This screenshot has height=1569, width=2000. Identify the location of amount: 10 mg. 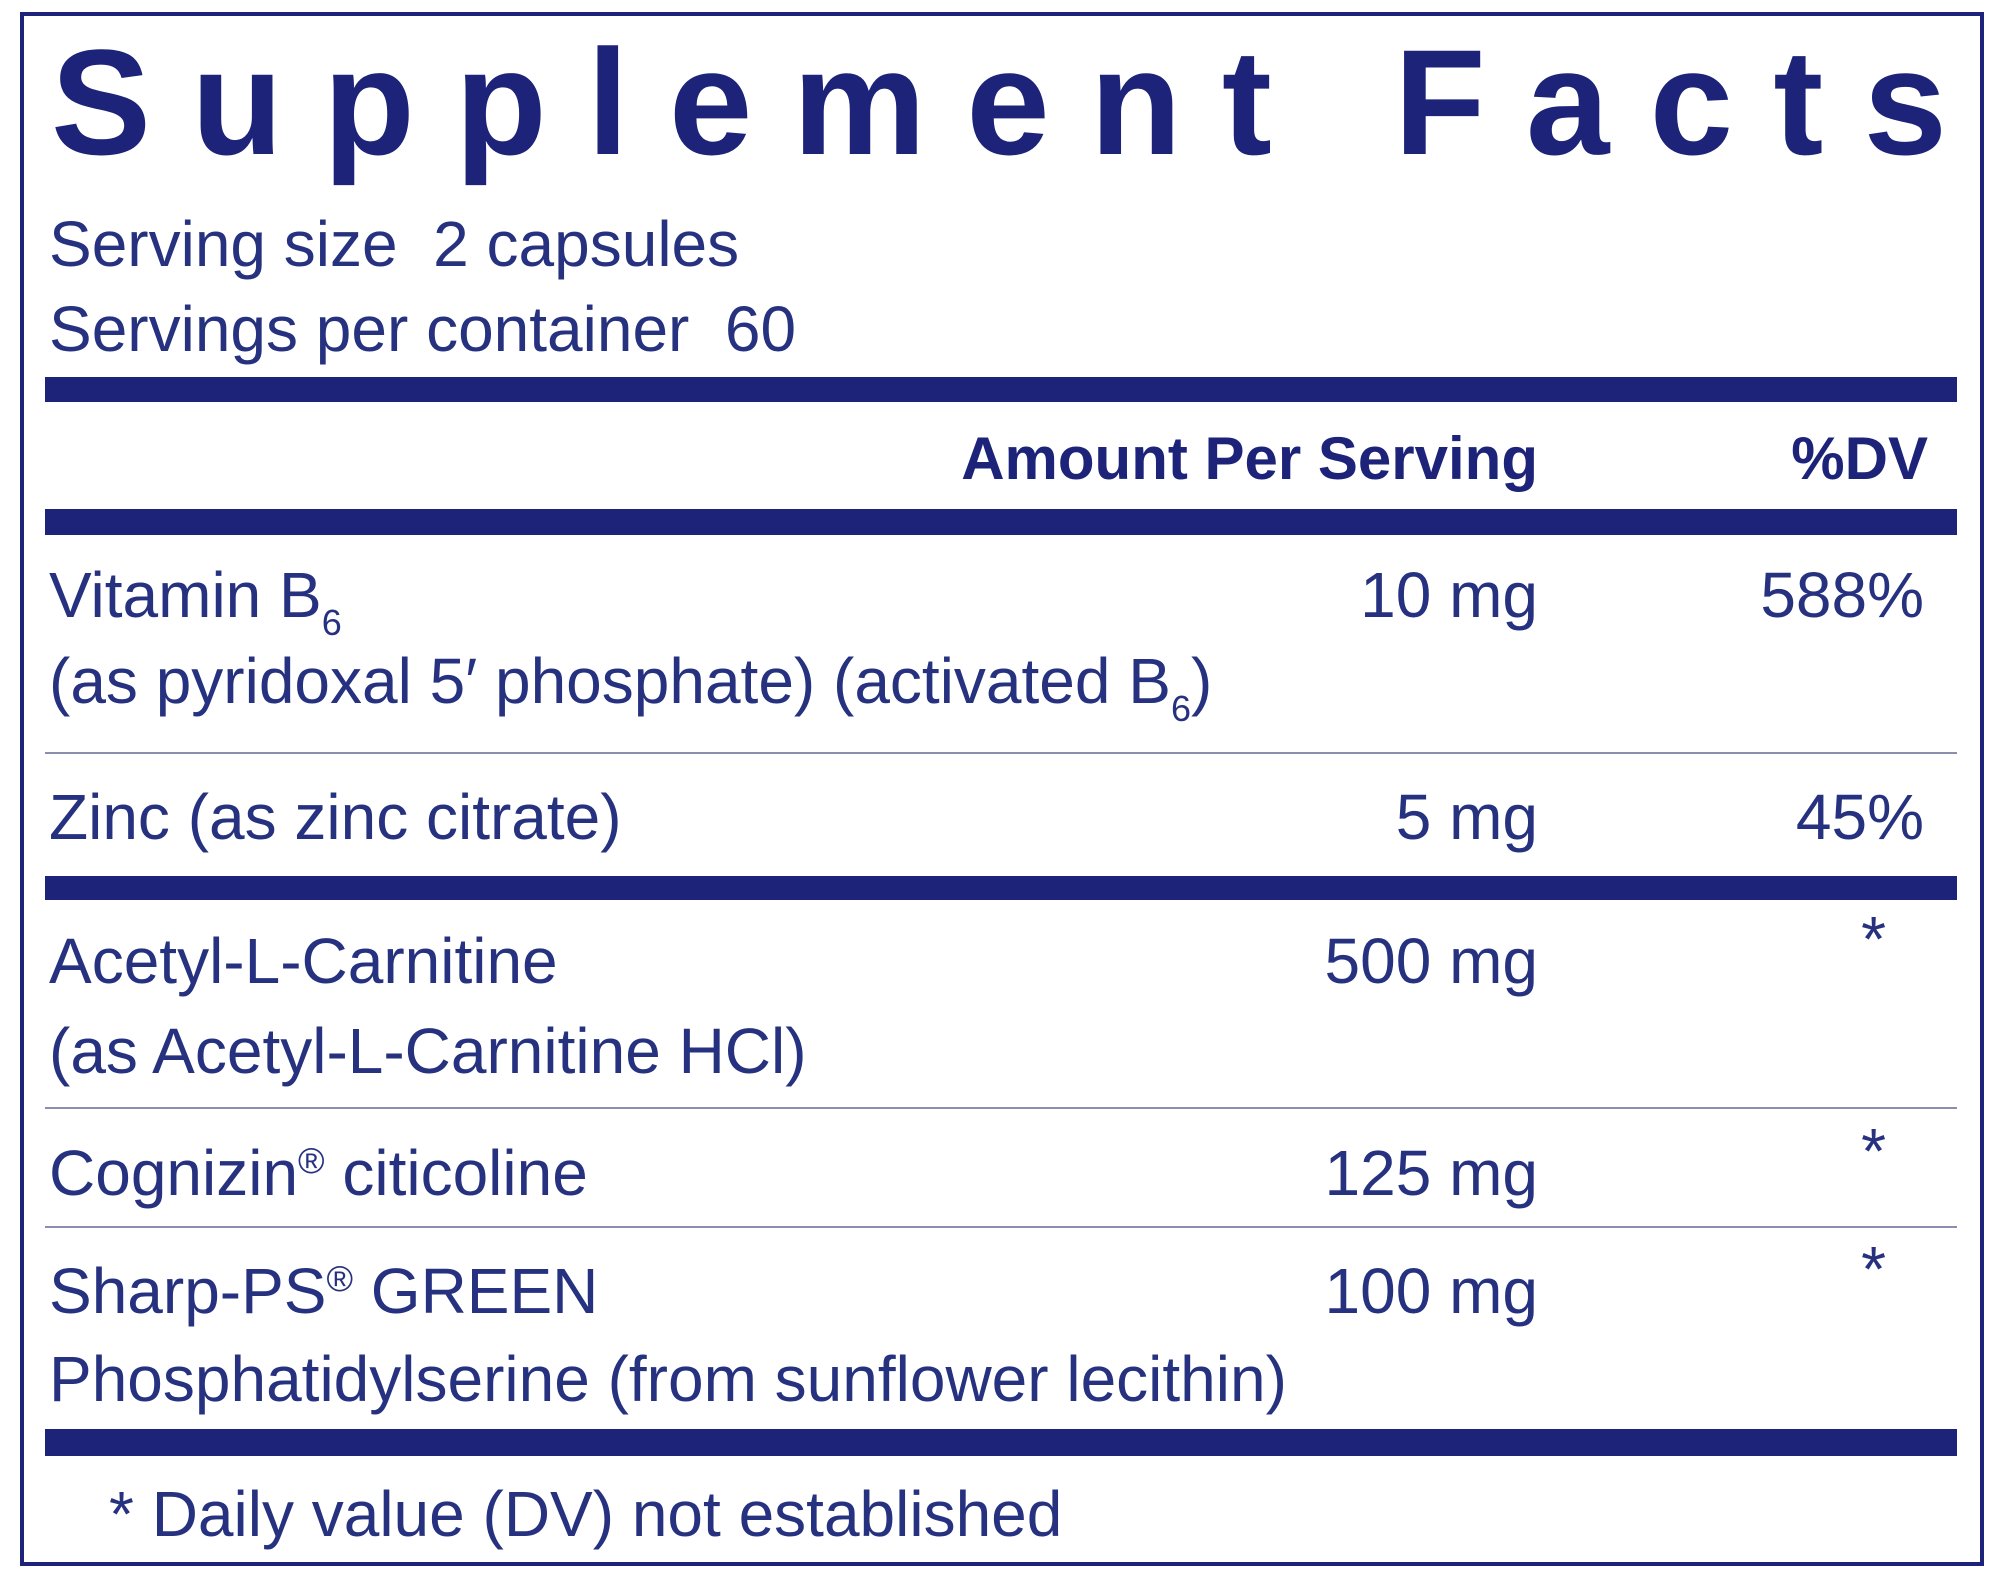
(1449, 595).